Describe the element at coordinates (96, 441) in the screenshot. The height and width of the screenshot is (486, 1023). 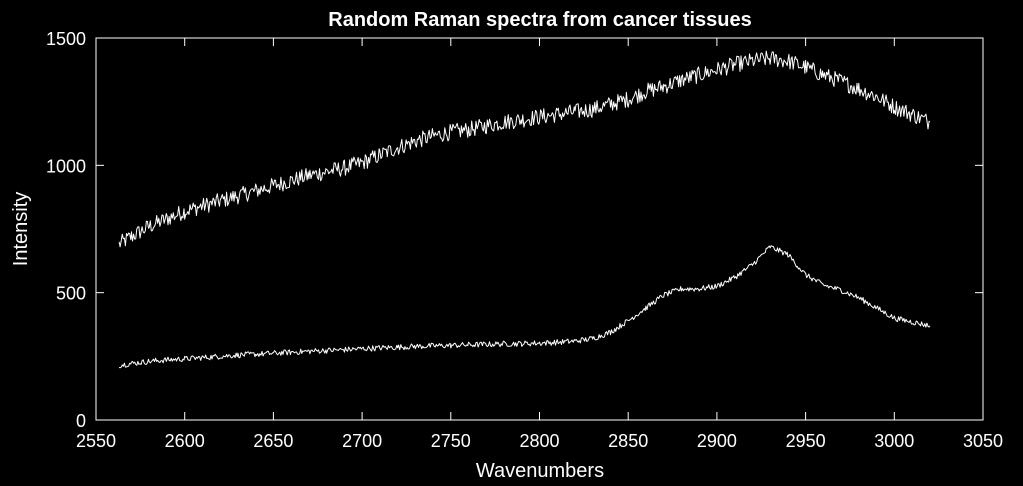
I see `x-tick-label: 2550` at that location.